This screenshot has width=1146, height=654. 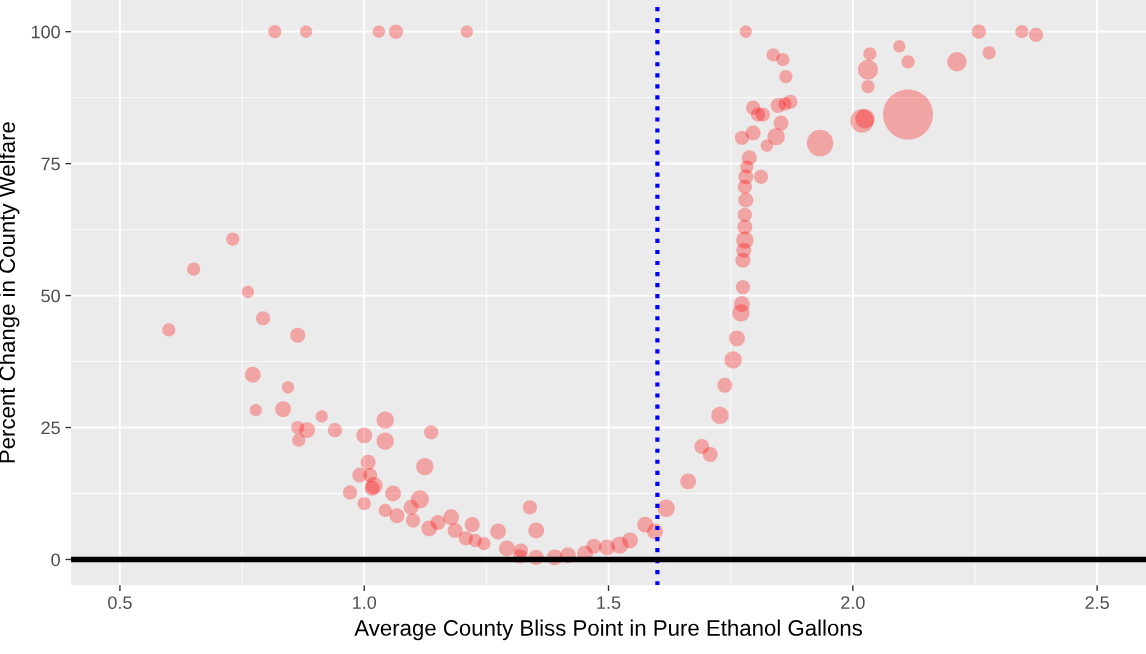 What do you see at coordinates (45, 32) in the screenshot?
I see `y-tick-label: 100` at bounding box center [45, 32].